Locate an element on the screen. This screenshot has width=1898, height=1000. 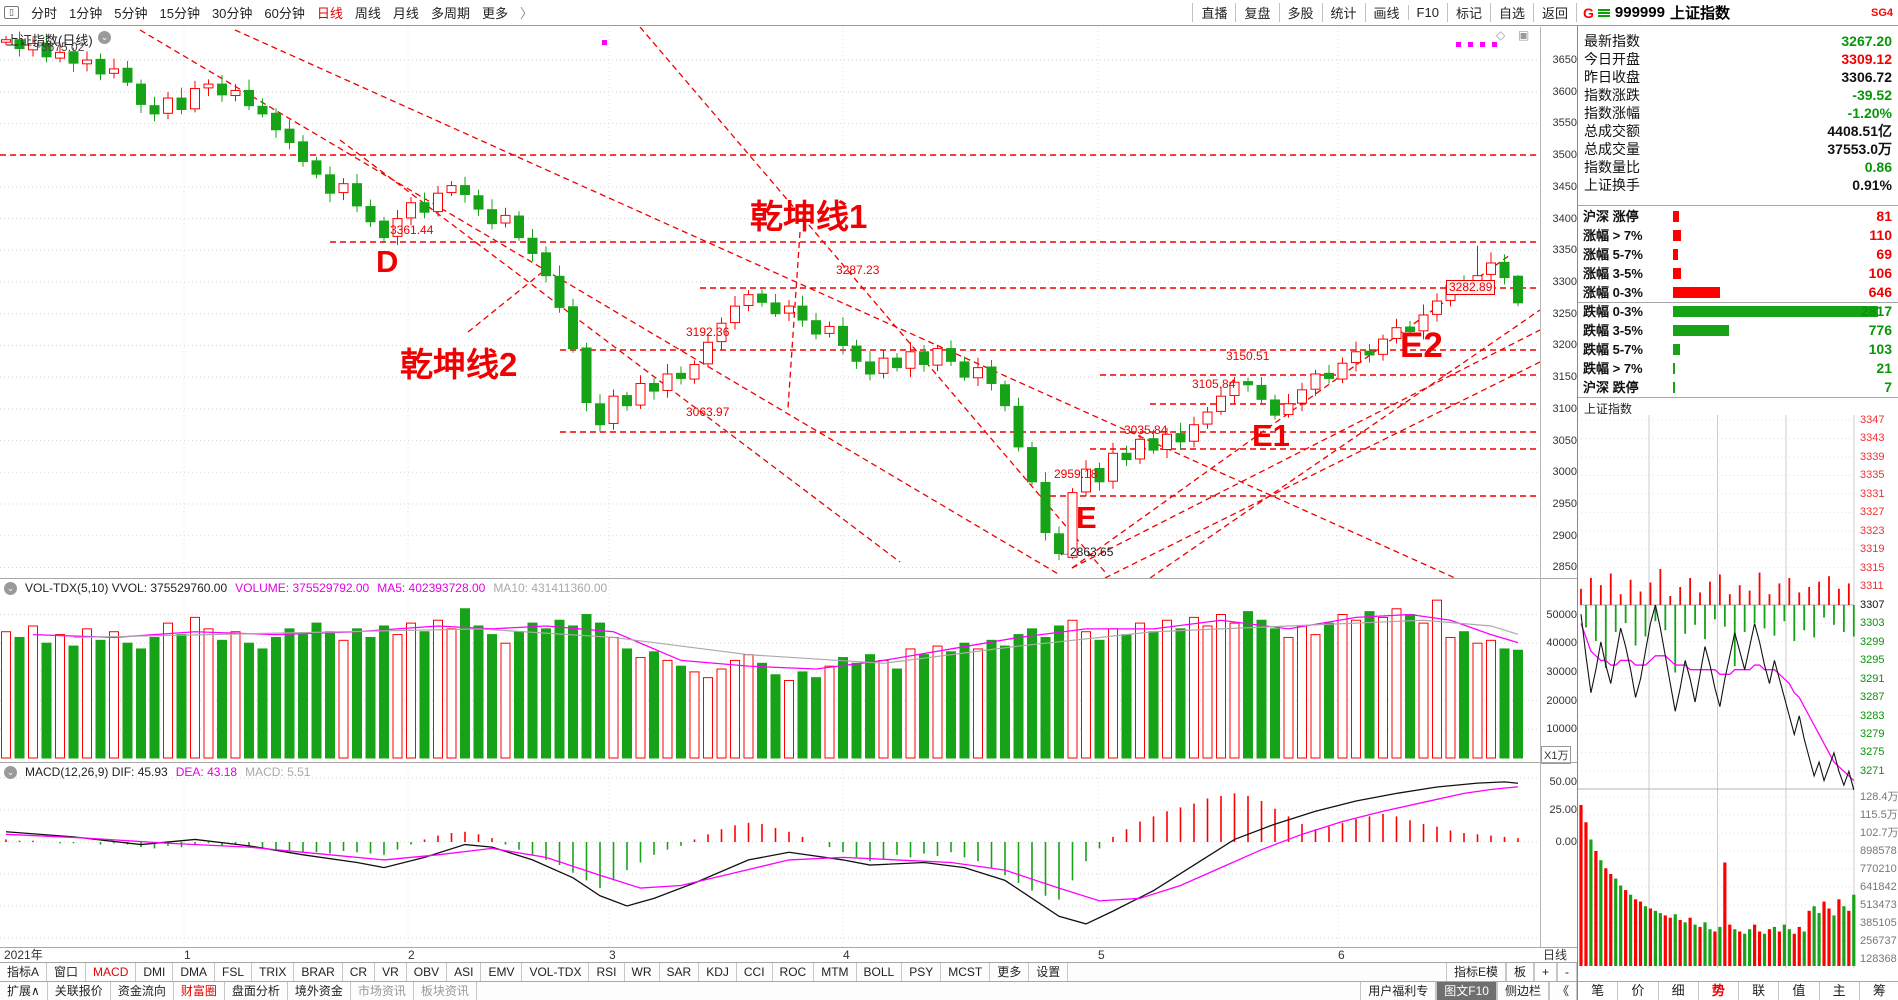
first-price-label: ~3675.02 is located at coordinates (59, 47).